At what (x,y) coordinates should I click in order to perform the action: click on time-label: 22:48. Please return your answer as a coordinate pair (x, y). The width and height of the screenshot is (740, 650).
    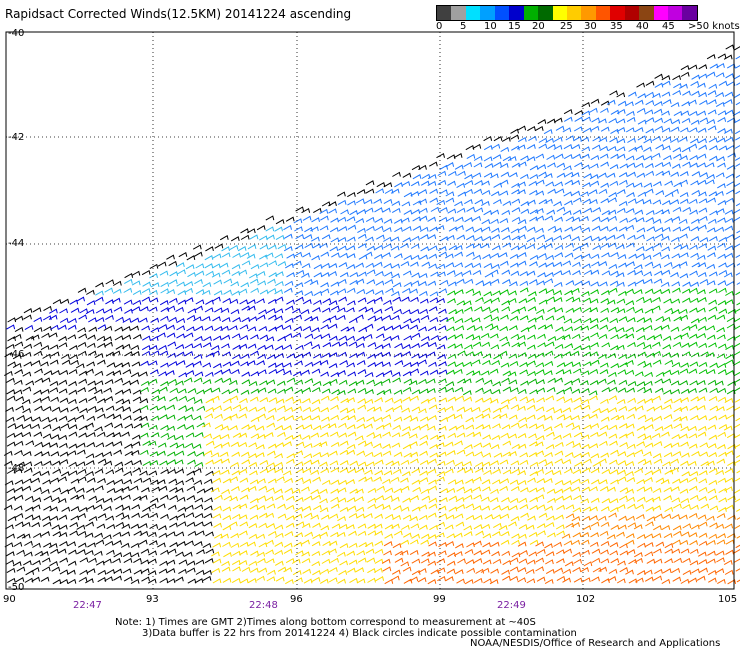
    Looking at the image, I should click on (263, 605).